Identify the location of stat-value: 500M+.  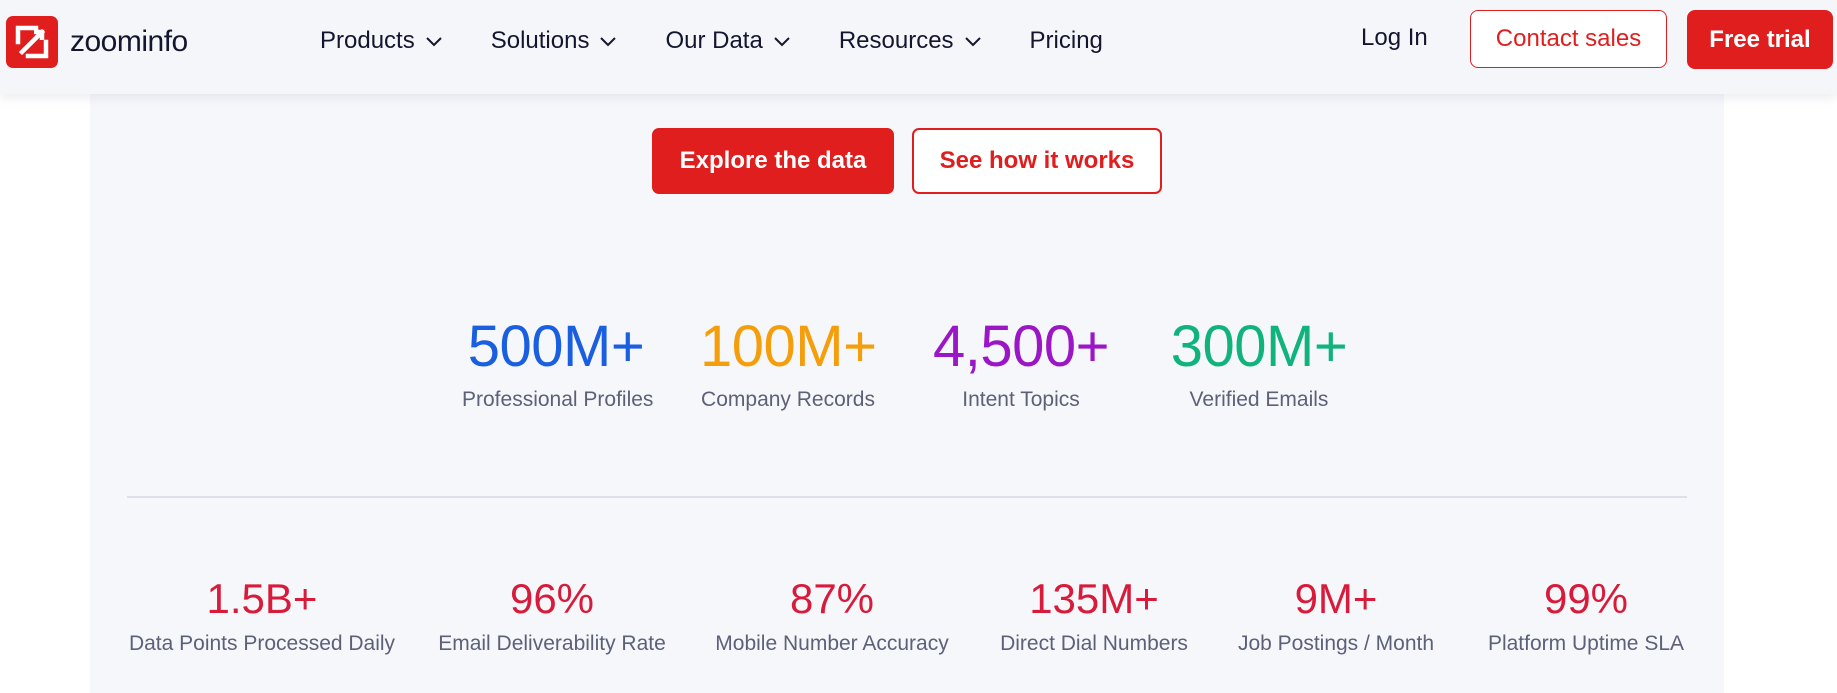
(556, 346).